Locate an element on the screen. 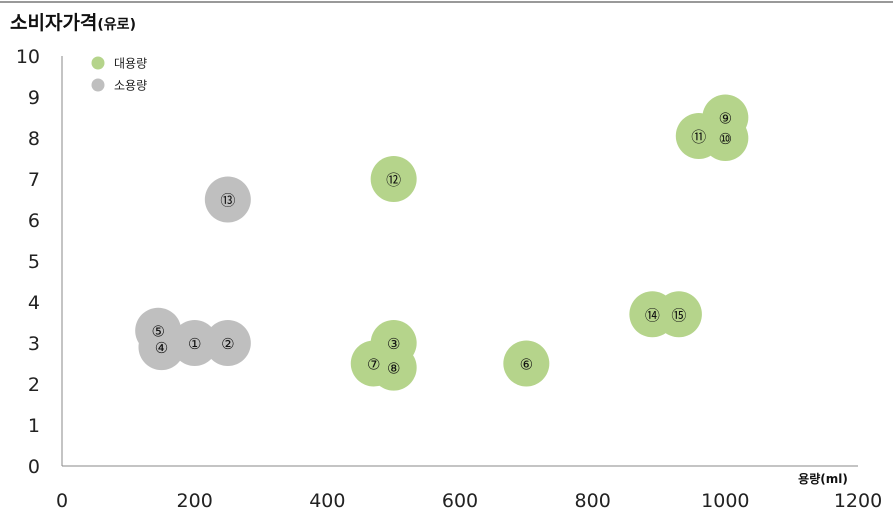 The height and width of the screenshot is (521, 893). y-tick-label: 7 is located at coordinates (34, 180).